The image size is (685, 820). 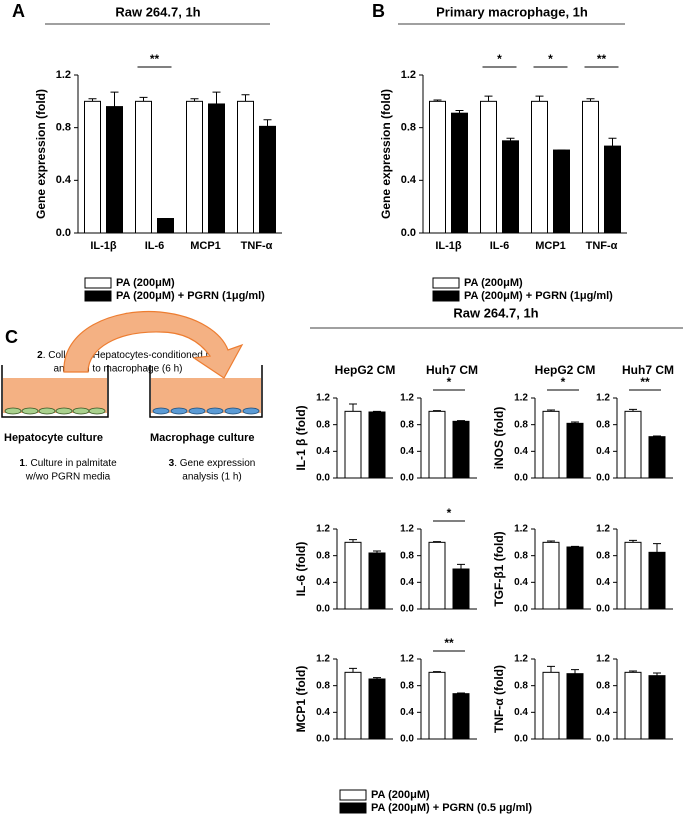 What do you see at coordinates (499, 699) in the screenshot?
I see `y-axis-label: TNF-α (fold)` at bounding box center [499, 699].